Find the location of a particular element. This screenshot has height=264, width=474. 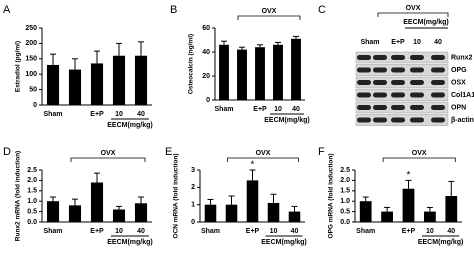

y-axis-label: Estradiol (pg/ml) is located at coordinates (18, 66).